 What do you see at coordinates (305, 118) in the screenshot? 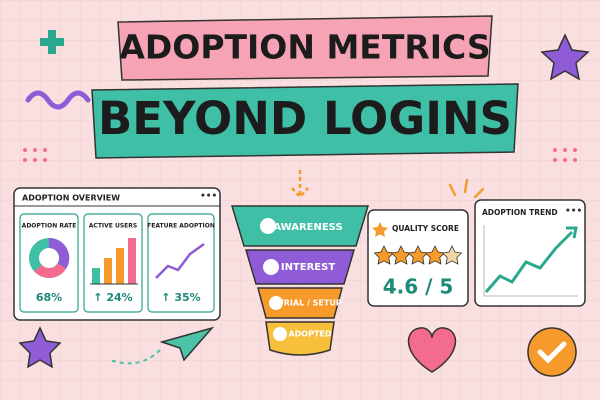
I see `title-line-2: BEYOND LOGINS` at bounding box center [305, 118].